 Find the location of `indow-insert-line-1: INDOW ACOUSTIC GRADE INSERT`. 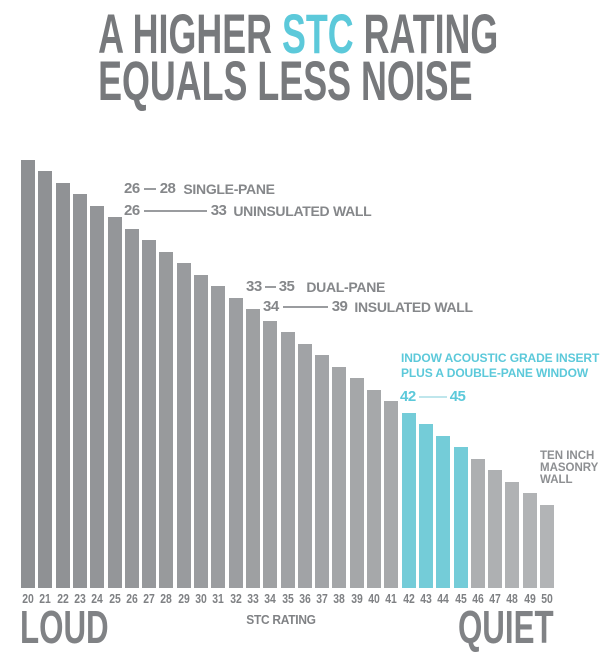

indow-insert-line-1: INDOW ACOUSTIC GRADE INSERT is located at coordinates (500, 358).